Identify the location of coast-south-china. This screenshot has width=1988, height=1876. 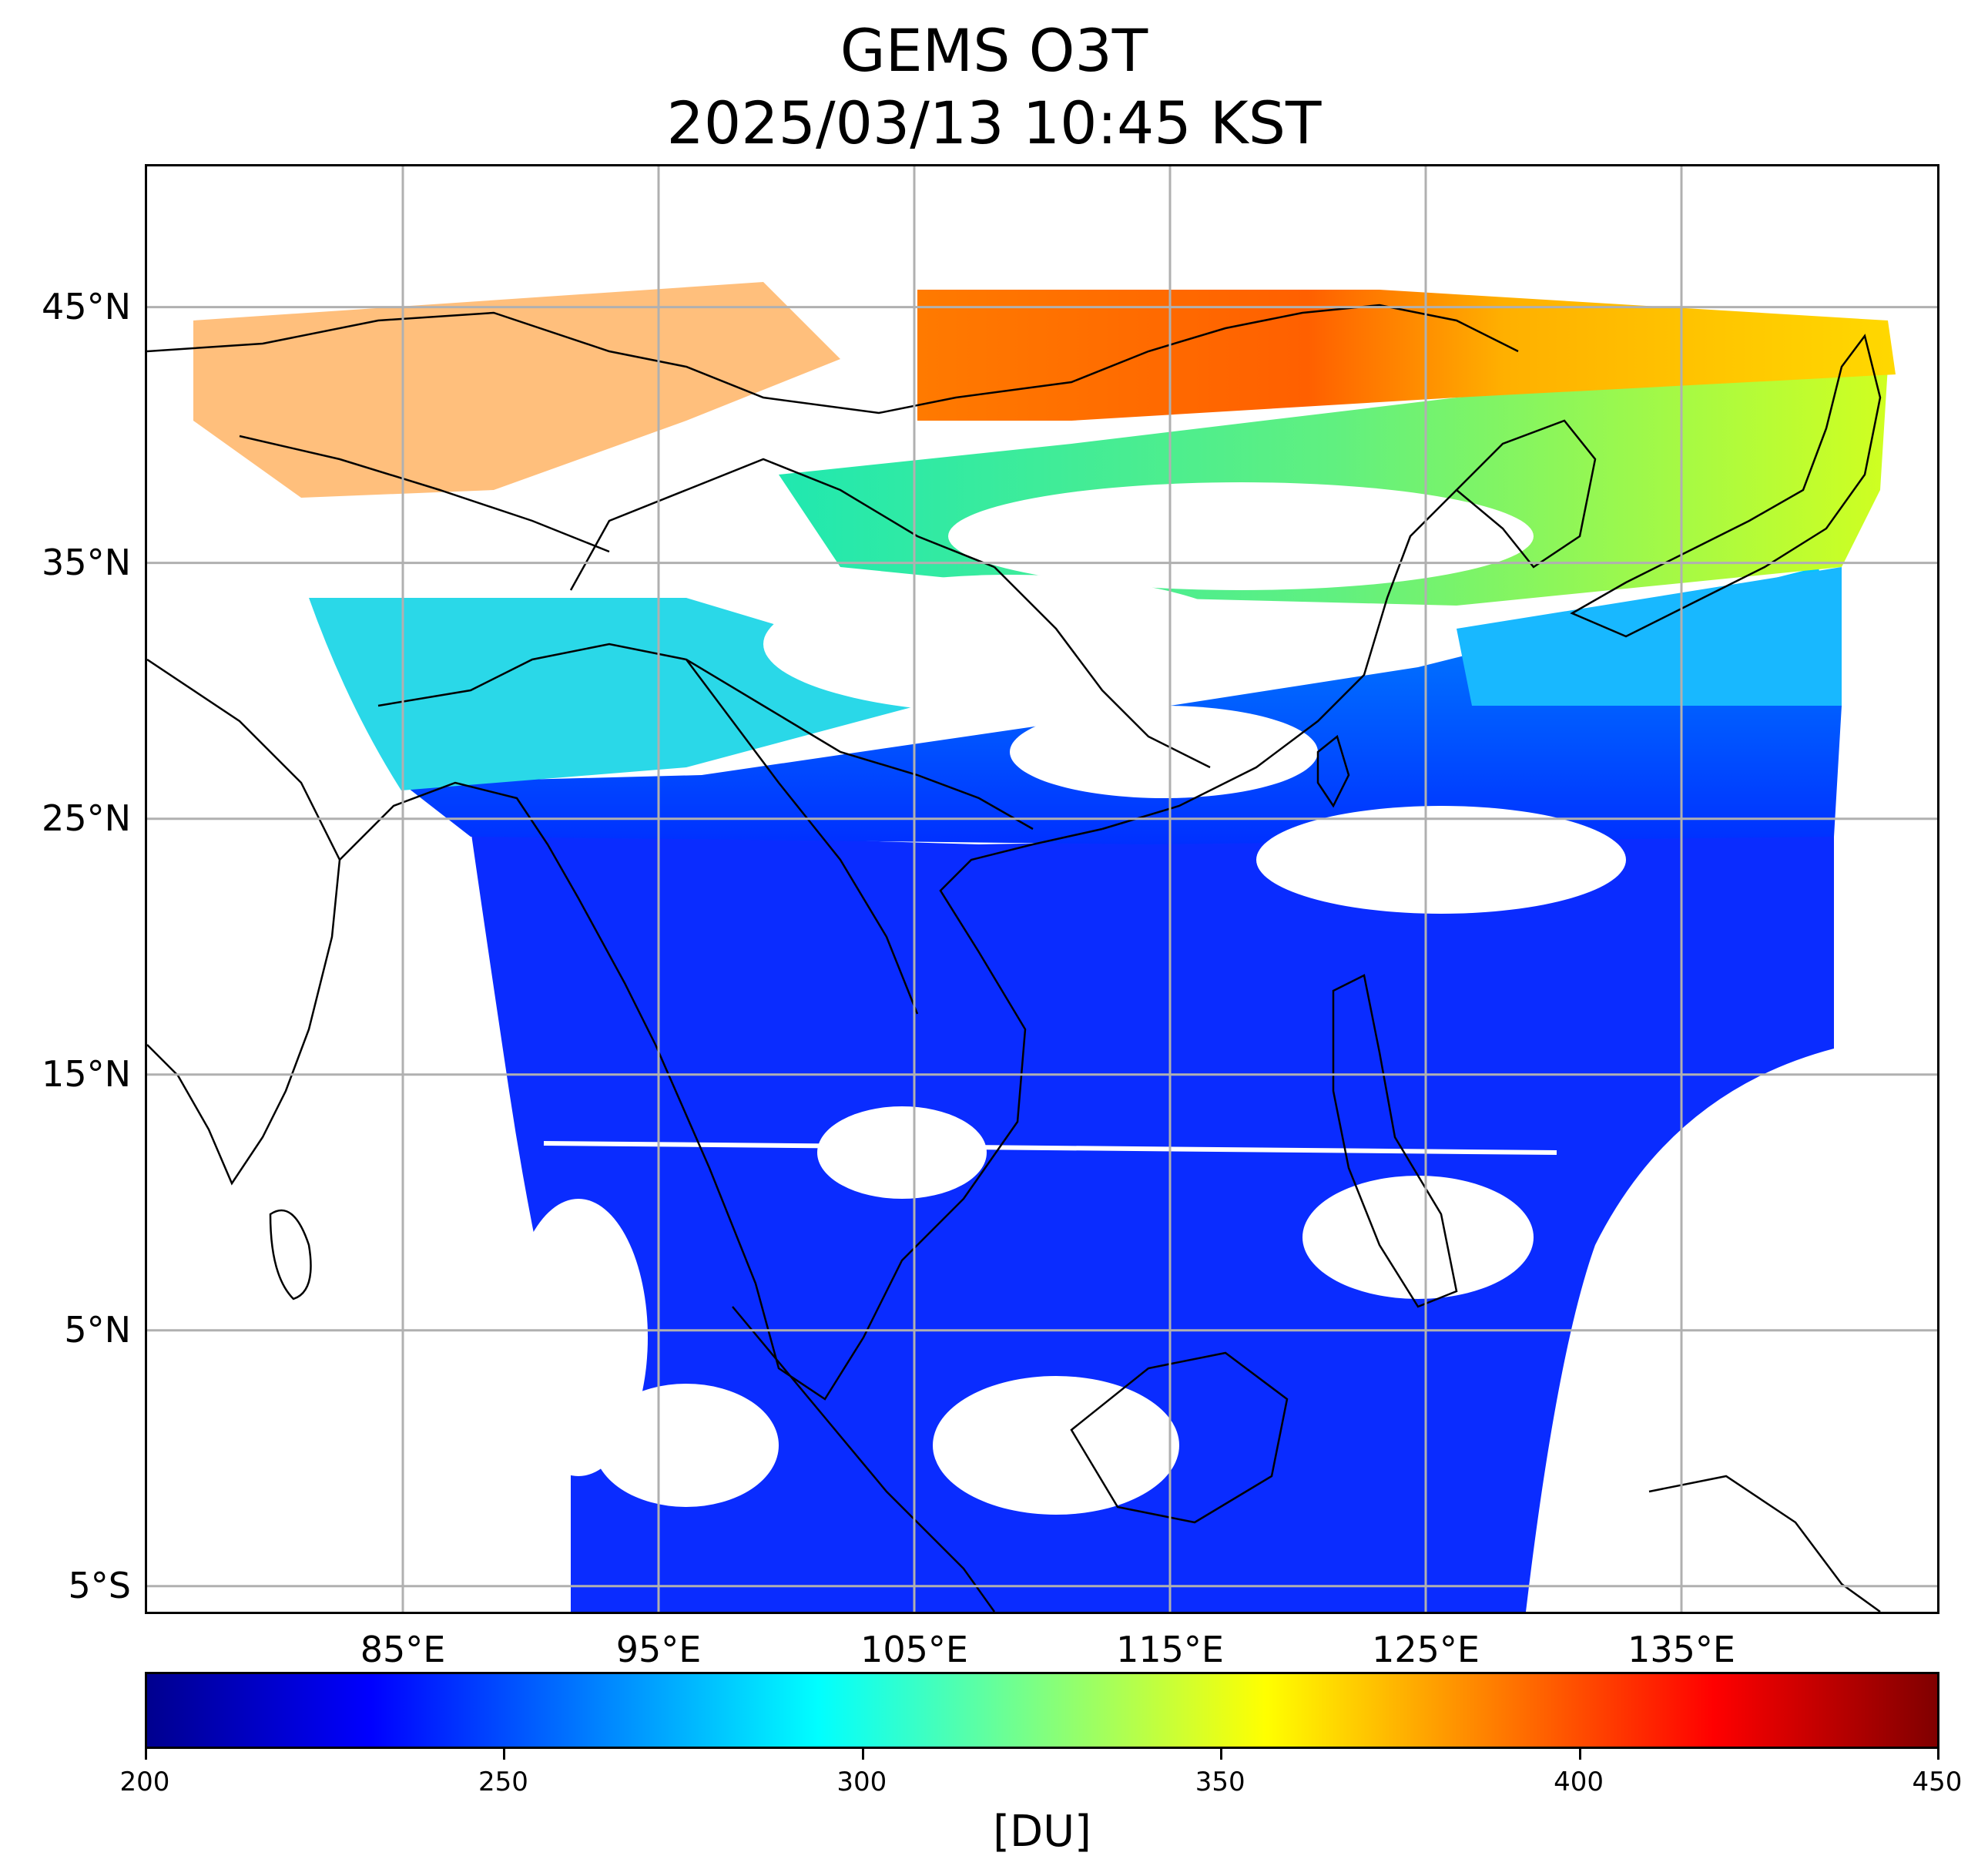
(1279, 660).